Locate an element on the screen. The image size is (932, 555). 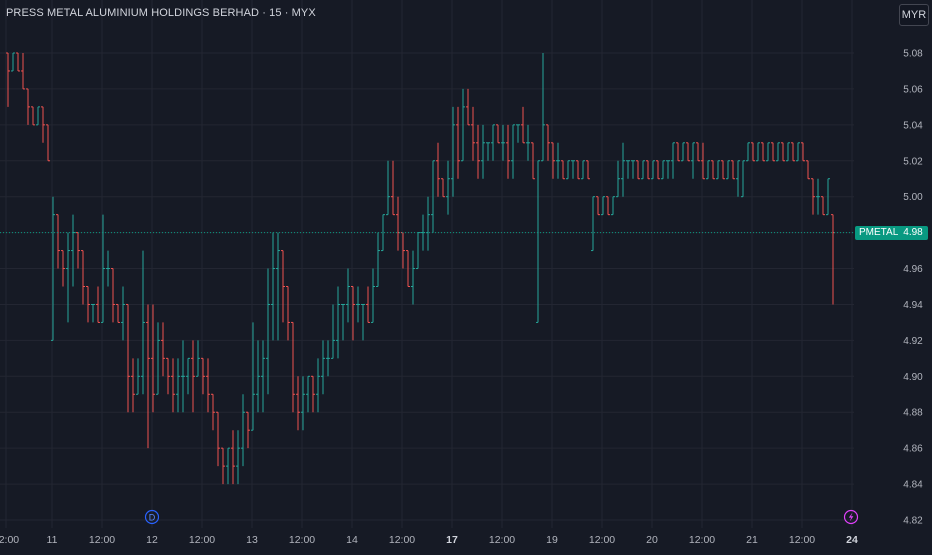
price-tick-label: 4.84 is located at coordinates (913, 485).